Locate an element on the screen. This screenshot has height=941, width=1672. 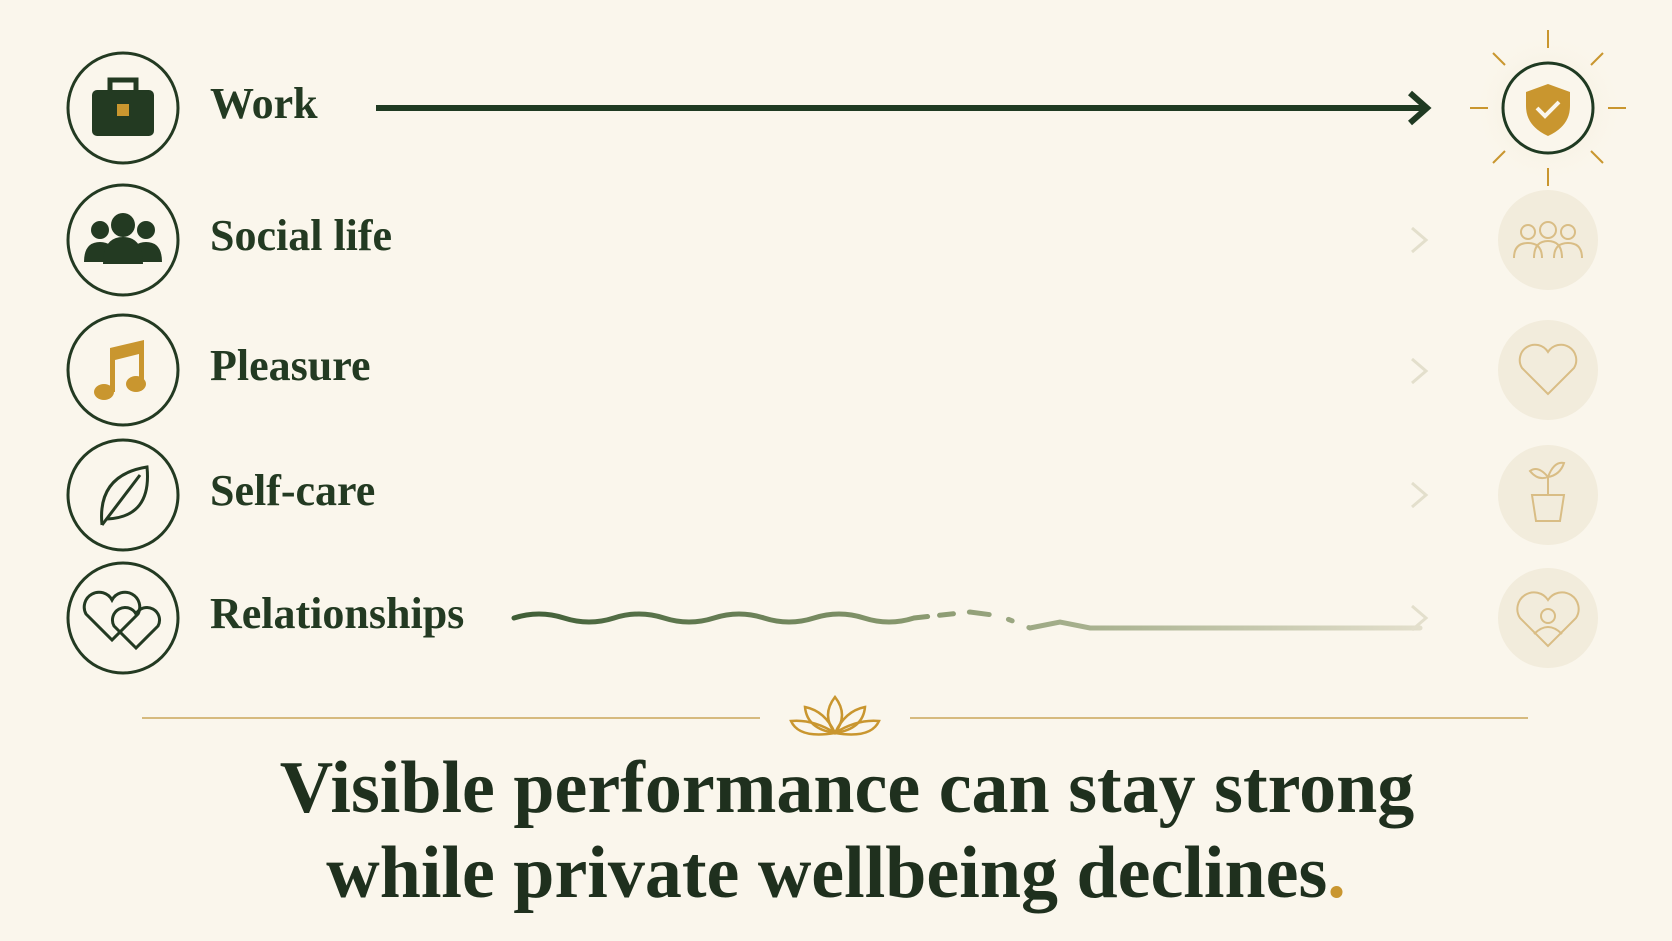
row-label: Self-care is located at coordinates (292, 490).